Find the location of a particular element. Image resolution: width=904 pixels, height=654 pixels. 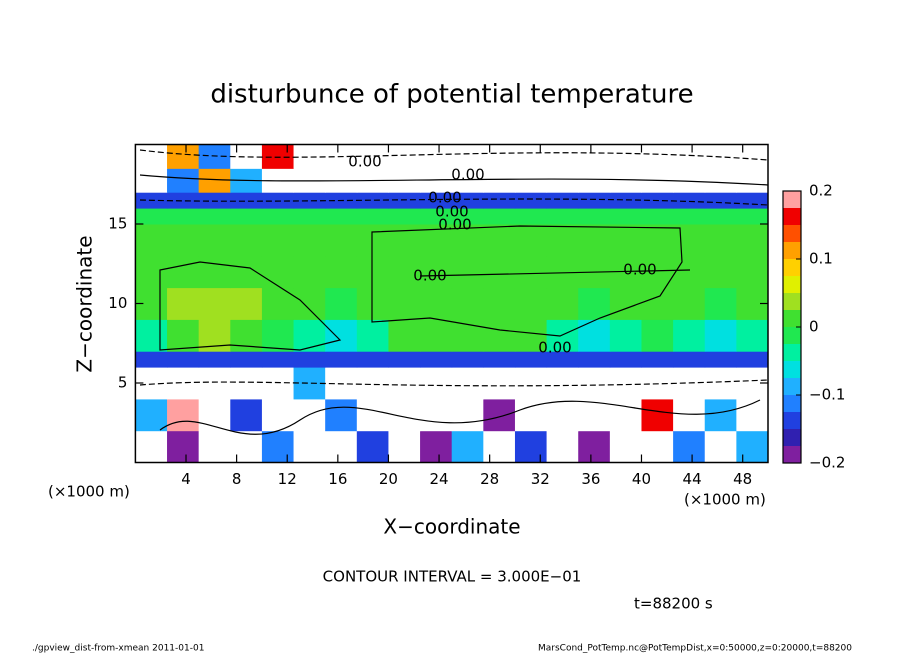

x-tick-label: 24 is located at coordinates (439, 479).